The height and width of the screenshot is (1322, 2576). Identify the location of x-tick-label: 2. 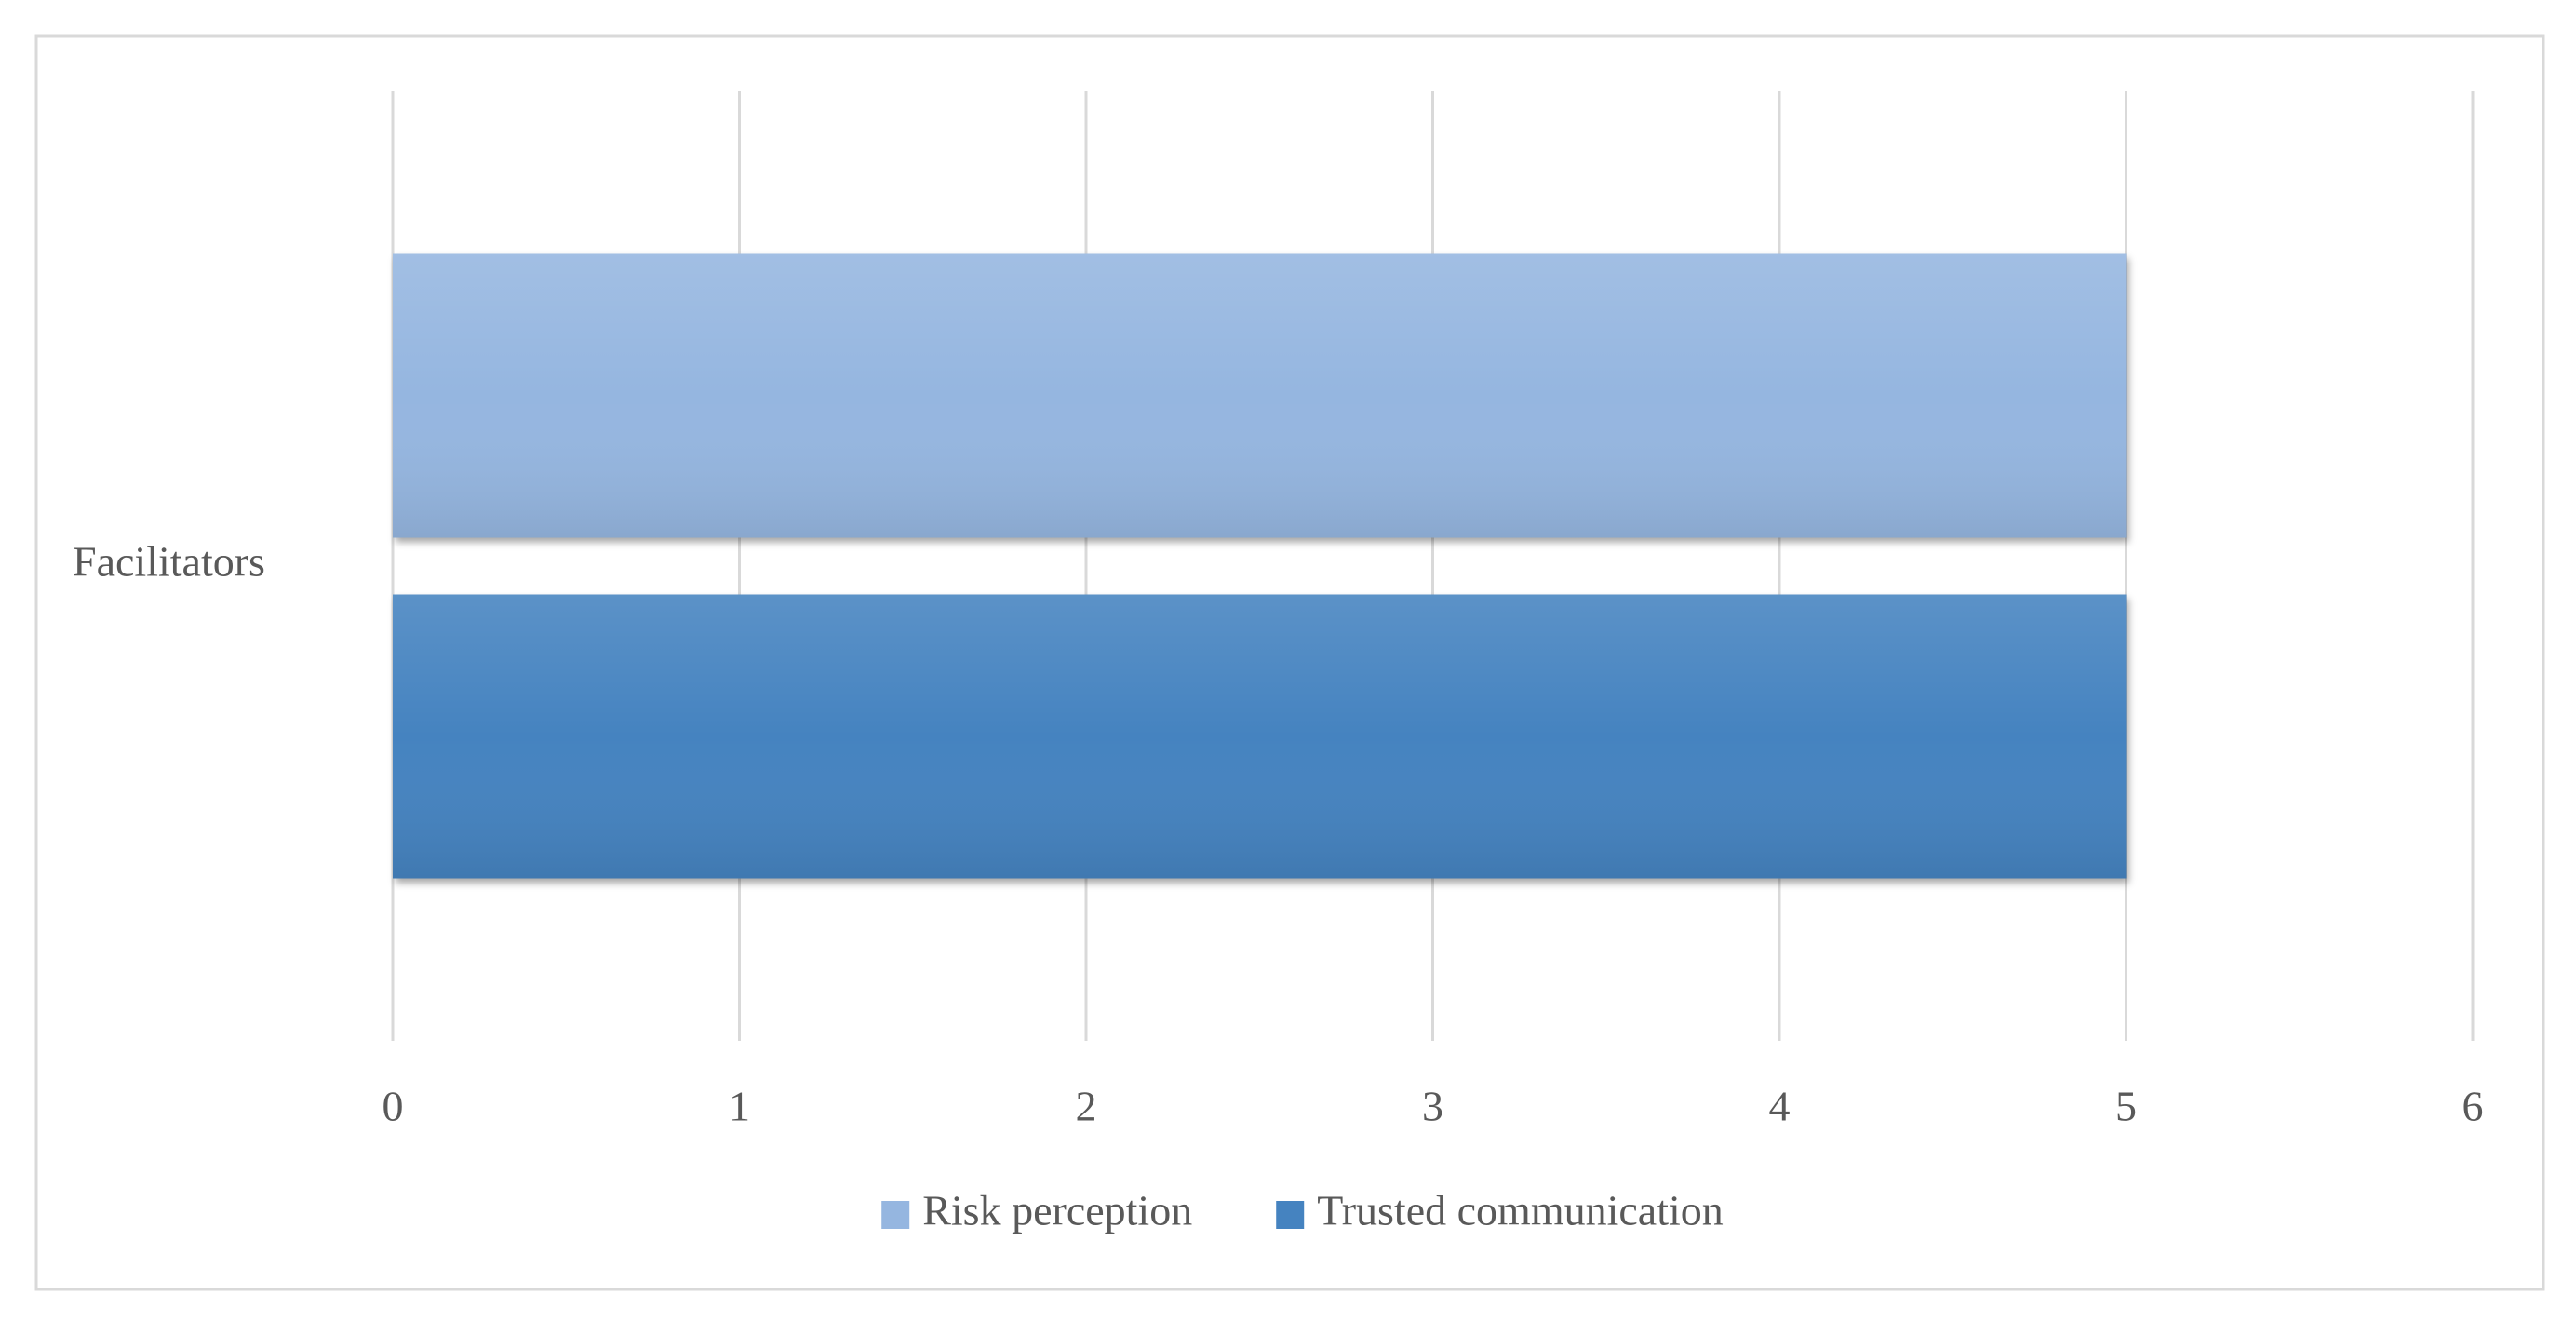
(1086, 1106).